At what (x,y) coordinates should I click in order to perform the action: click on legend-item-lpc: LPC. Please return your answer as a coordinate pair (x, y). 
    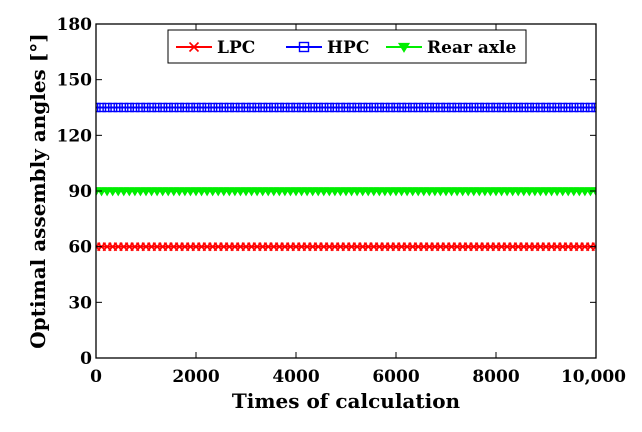
    Looking at the image, I should click on (215, 48).